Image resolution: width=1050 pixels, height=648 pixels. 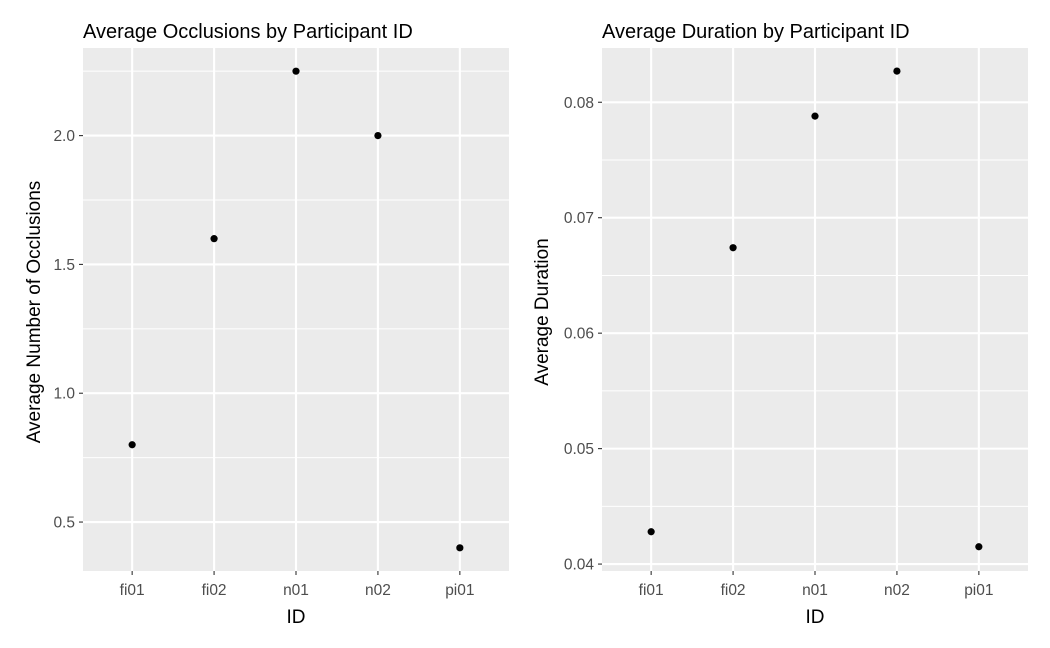 I want to click on y-tick-label: 0.5, so click(x=64, y=523).